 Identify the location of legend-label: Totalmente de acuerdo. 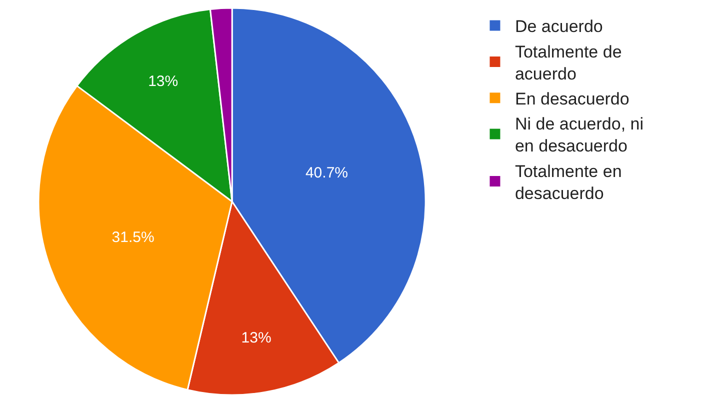
(568, 63).